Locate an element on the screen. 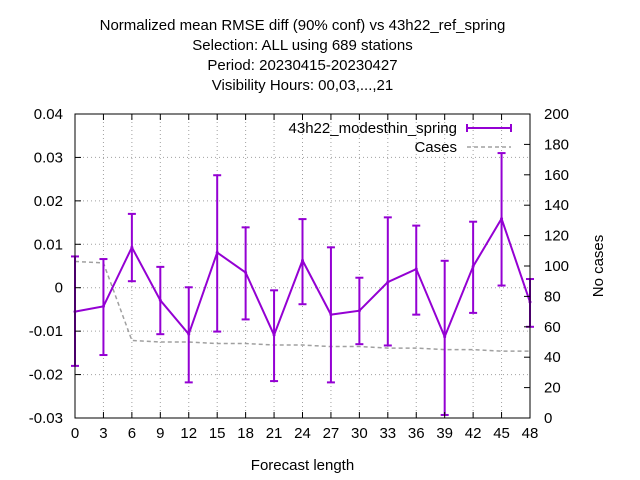 The image size is (640, 480). y2-tick-label: 200 is located at coordinates (556, 114).